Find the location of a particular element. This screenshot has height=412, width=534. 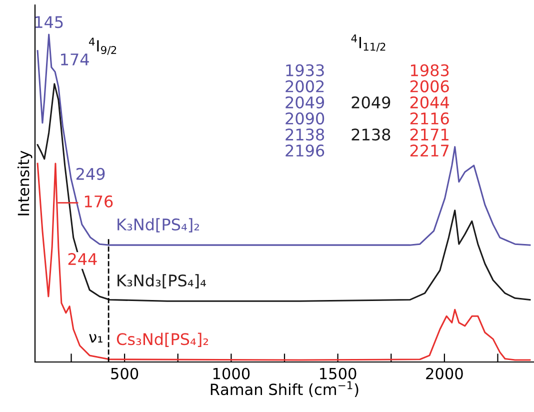

annotation: 244 is located at coordinates (82, 259).